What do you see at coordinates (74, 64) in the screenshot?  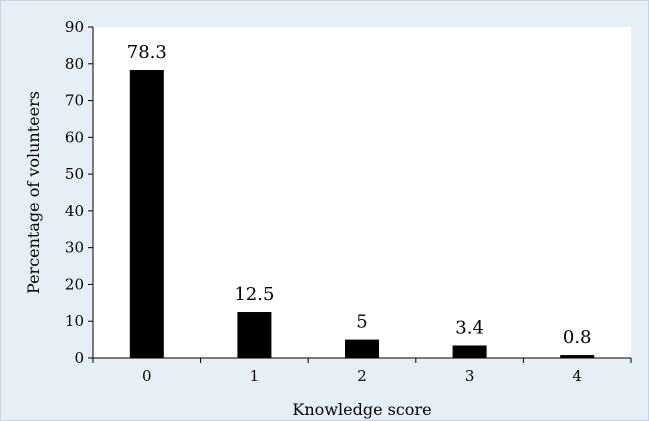 I see `y-tick-label: 80` at bounding box center [74, 64].